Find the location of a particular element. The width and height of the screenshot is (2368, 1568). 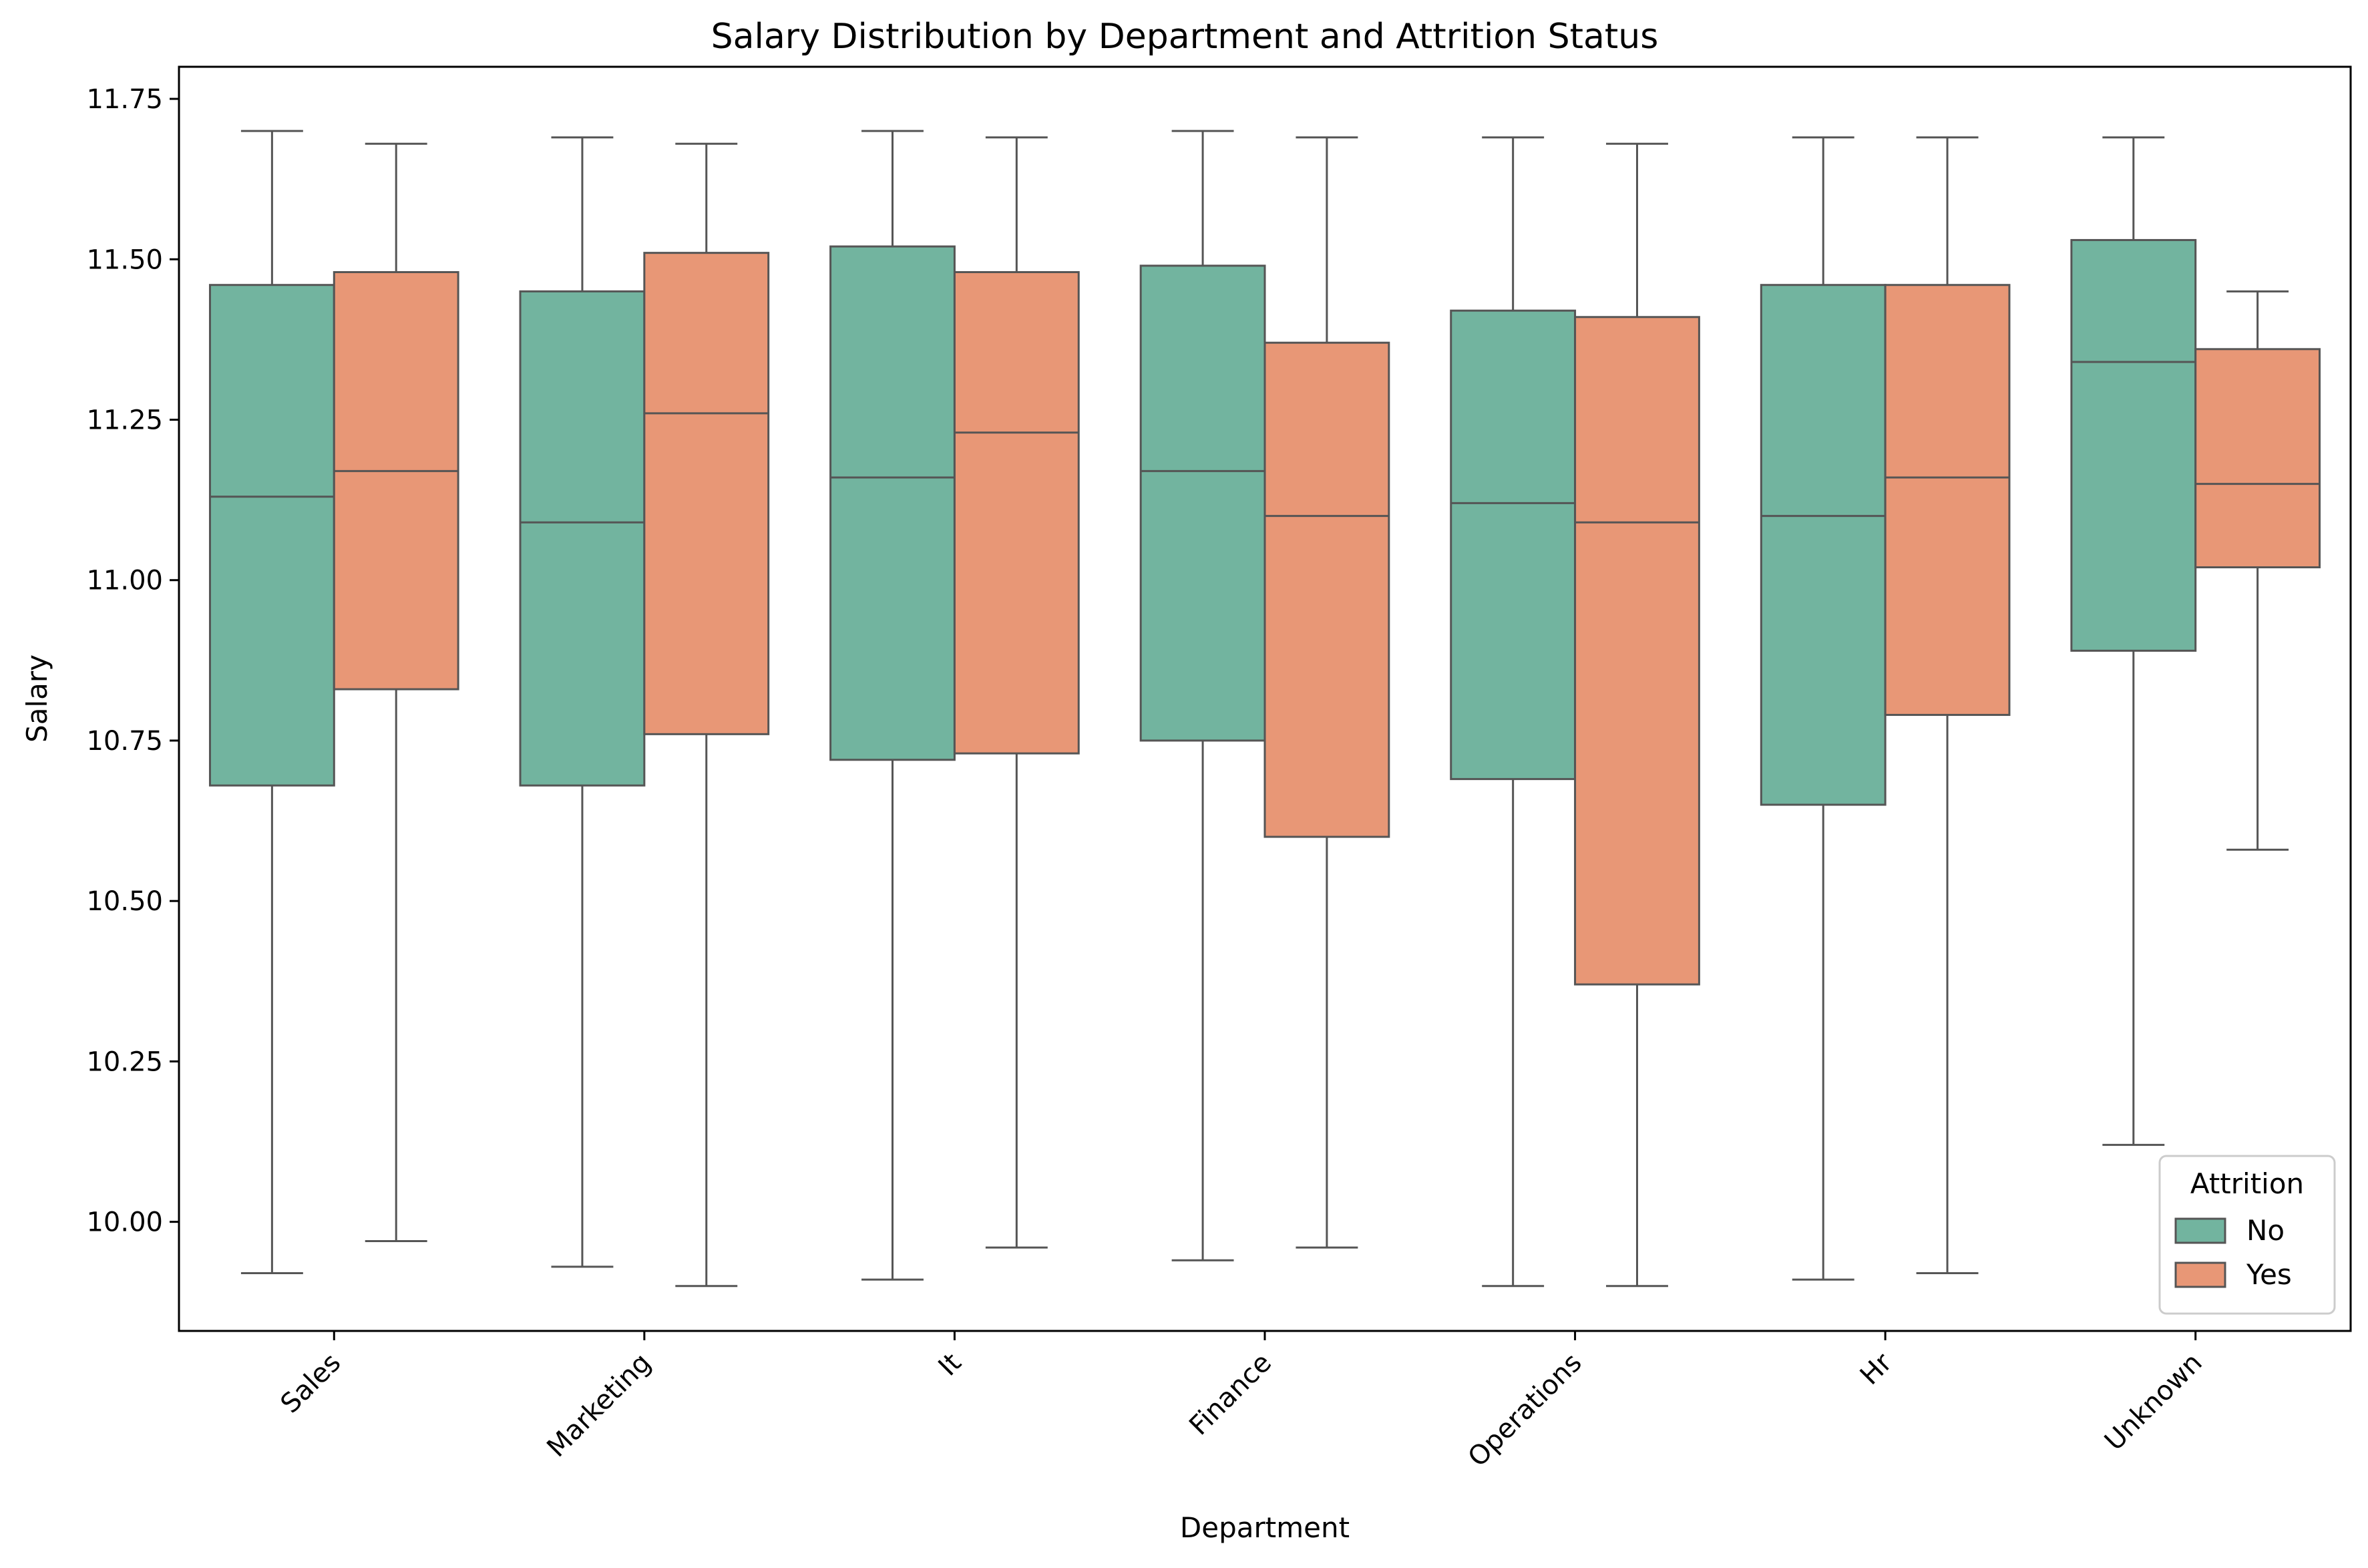

box-marketing-yes is located at coordinates (706, 715).